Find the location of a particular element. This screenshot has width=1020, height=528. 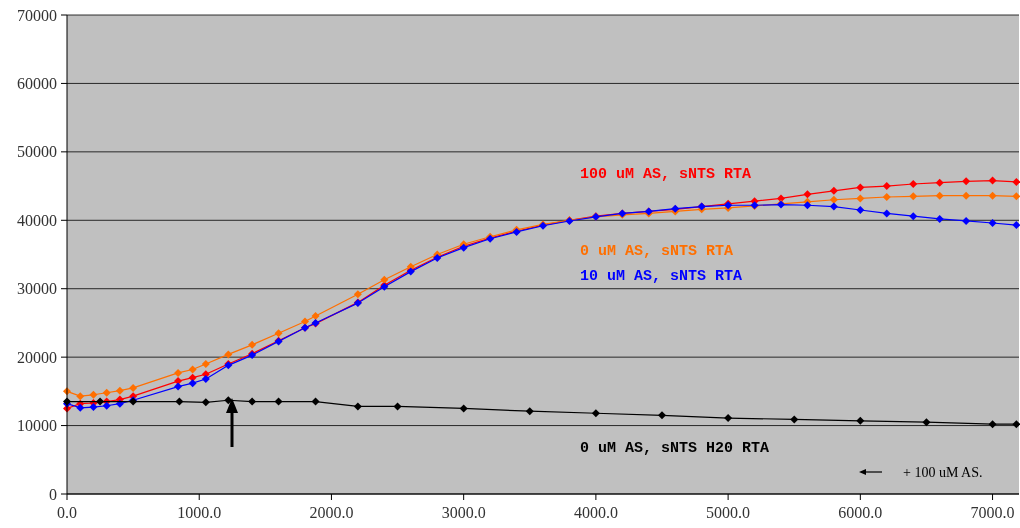

text: 10 uM AS, sNTS RTA is located at coordinates (661, 276).